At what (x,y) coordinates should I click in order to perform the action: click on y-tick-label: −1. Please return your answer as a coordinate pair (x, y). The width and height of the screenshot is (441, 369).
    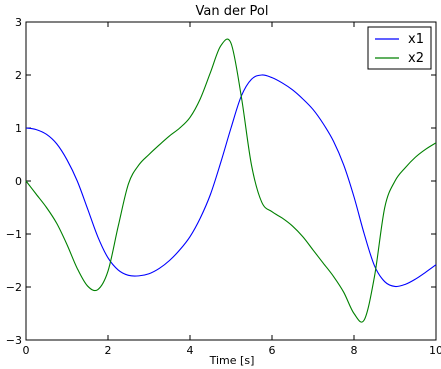
    Looking at the image, I should click on (14, 234).